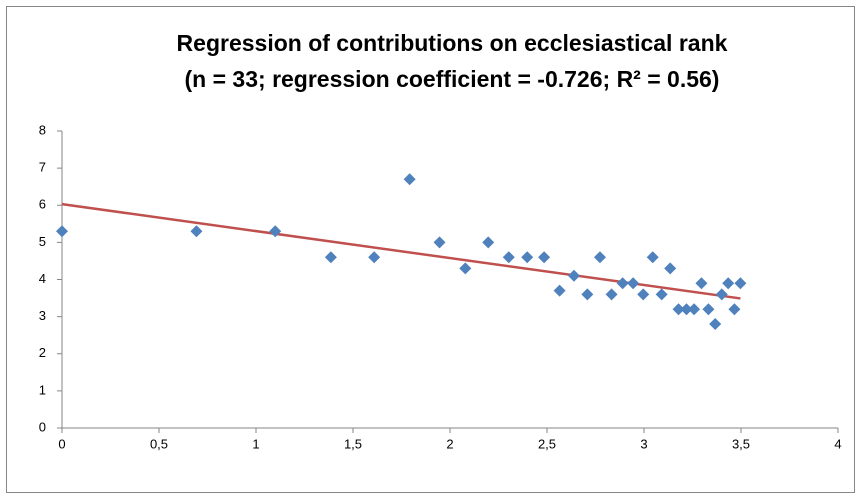 This screenshot has width=861, height=498. I want to click on x-tick-label: 1, so click(255, 443).